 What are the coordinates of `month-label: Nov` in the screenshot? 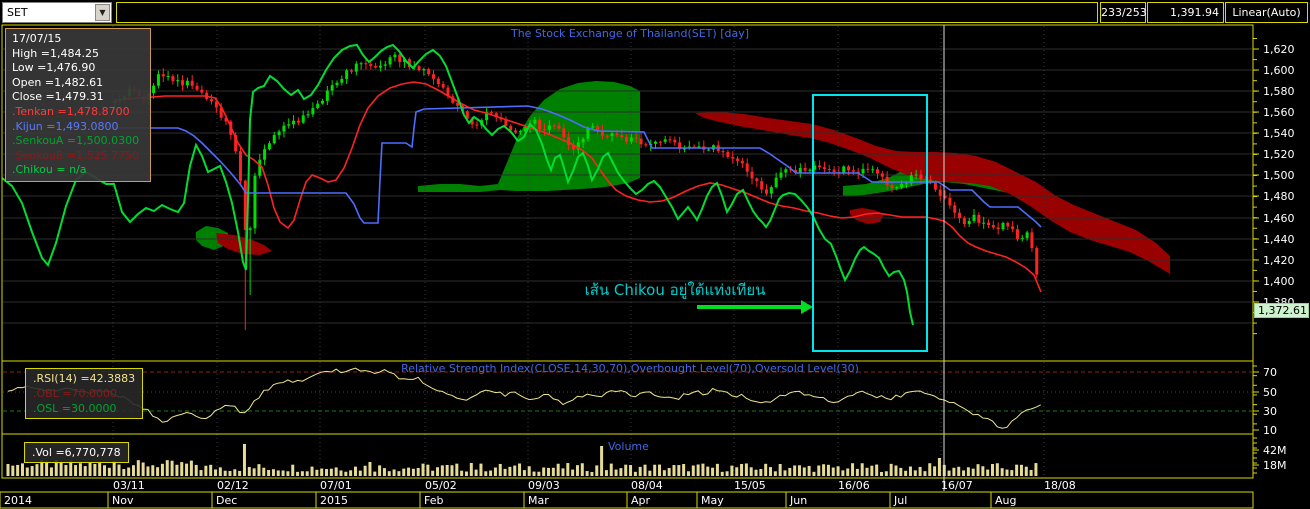 It's located at (123, 500).